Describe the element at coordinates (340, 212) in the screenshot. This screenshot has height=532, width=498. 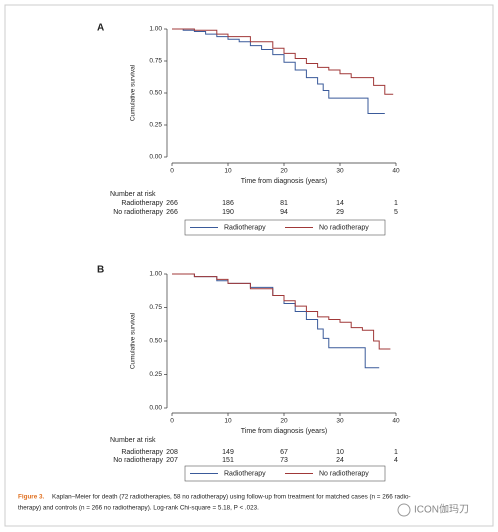
I see `risk-value: 29` at that location.